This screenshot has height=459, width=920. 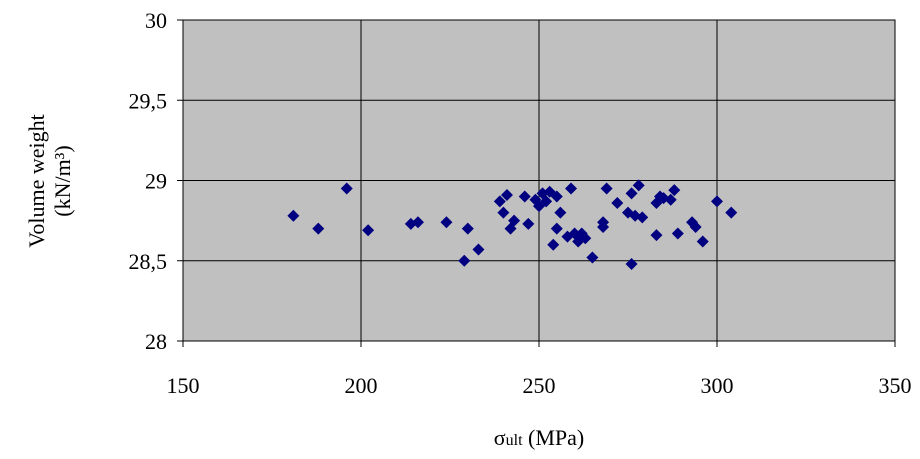 I want to click on x-tick-label: 200, so click(x=361, y=385).